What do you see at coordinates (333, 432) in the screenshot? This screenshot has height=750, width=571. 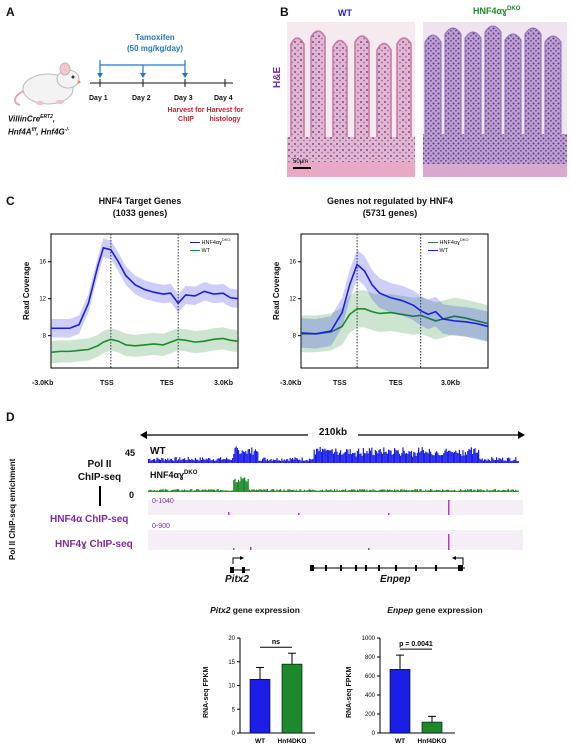 I see `span-label: 210kb` at bounding box center [333, 432].